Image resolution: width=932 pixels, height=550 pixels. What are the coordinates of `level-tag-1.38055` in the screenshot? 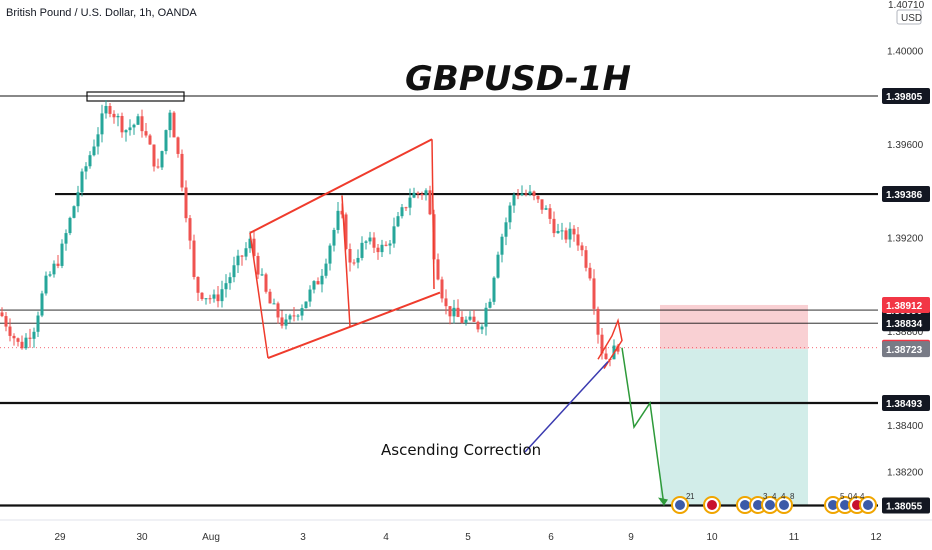 It's located at (906, 505).